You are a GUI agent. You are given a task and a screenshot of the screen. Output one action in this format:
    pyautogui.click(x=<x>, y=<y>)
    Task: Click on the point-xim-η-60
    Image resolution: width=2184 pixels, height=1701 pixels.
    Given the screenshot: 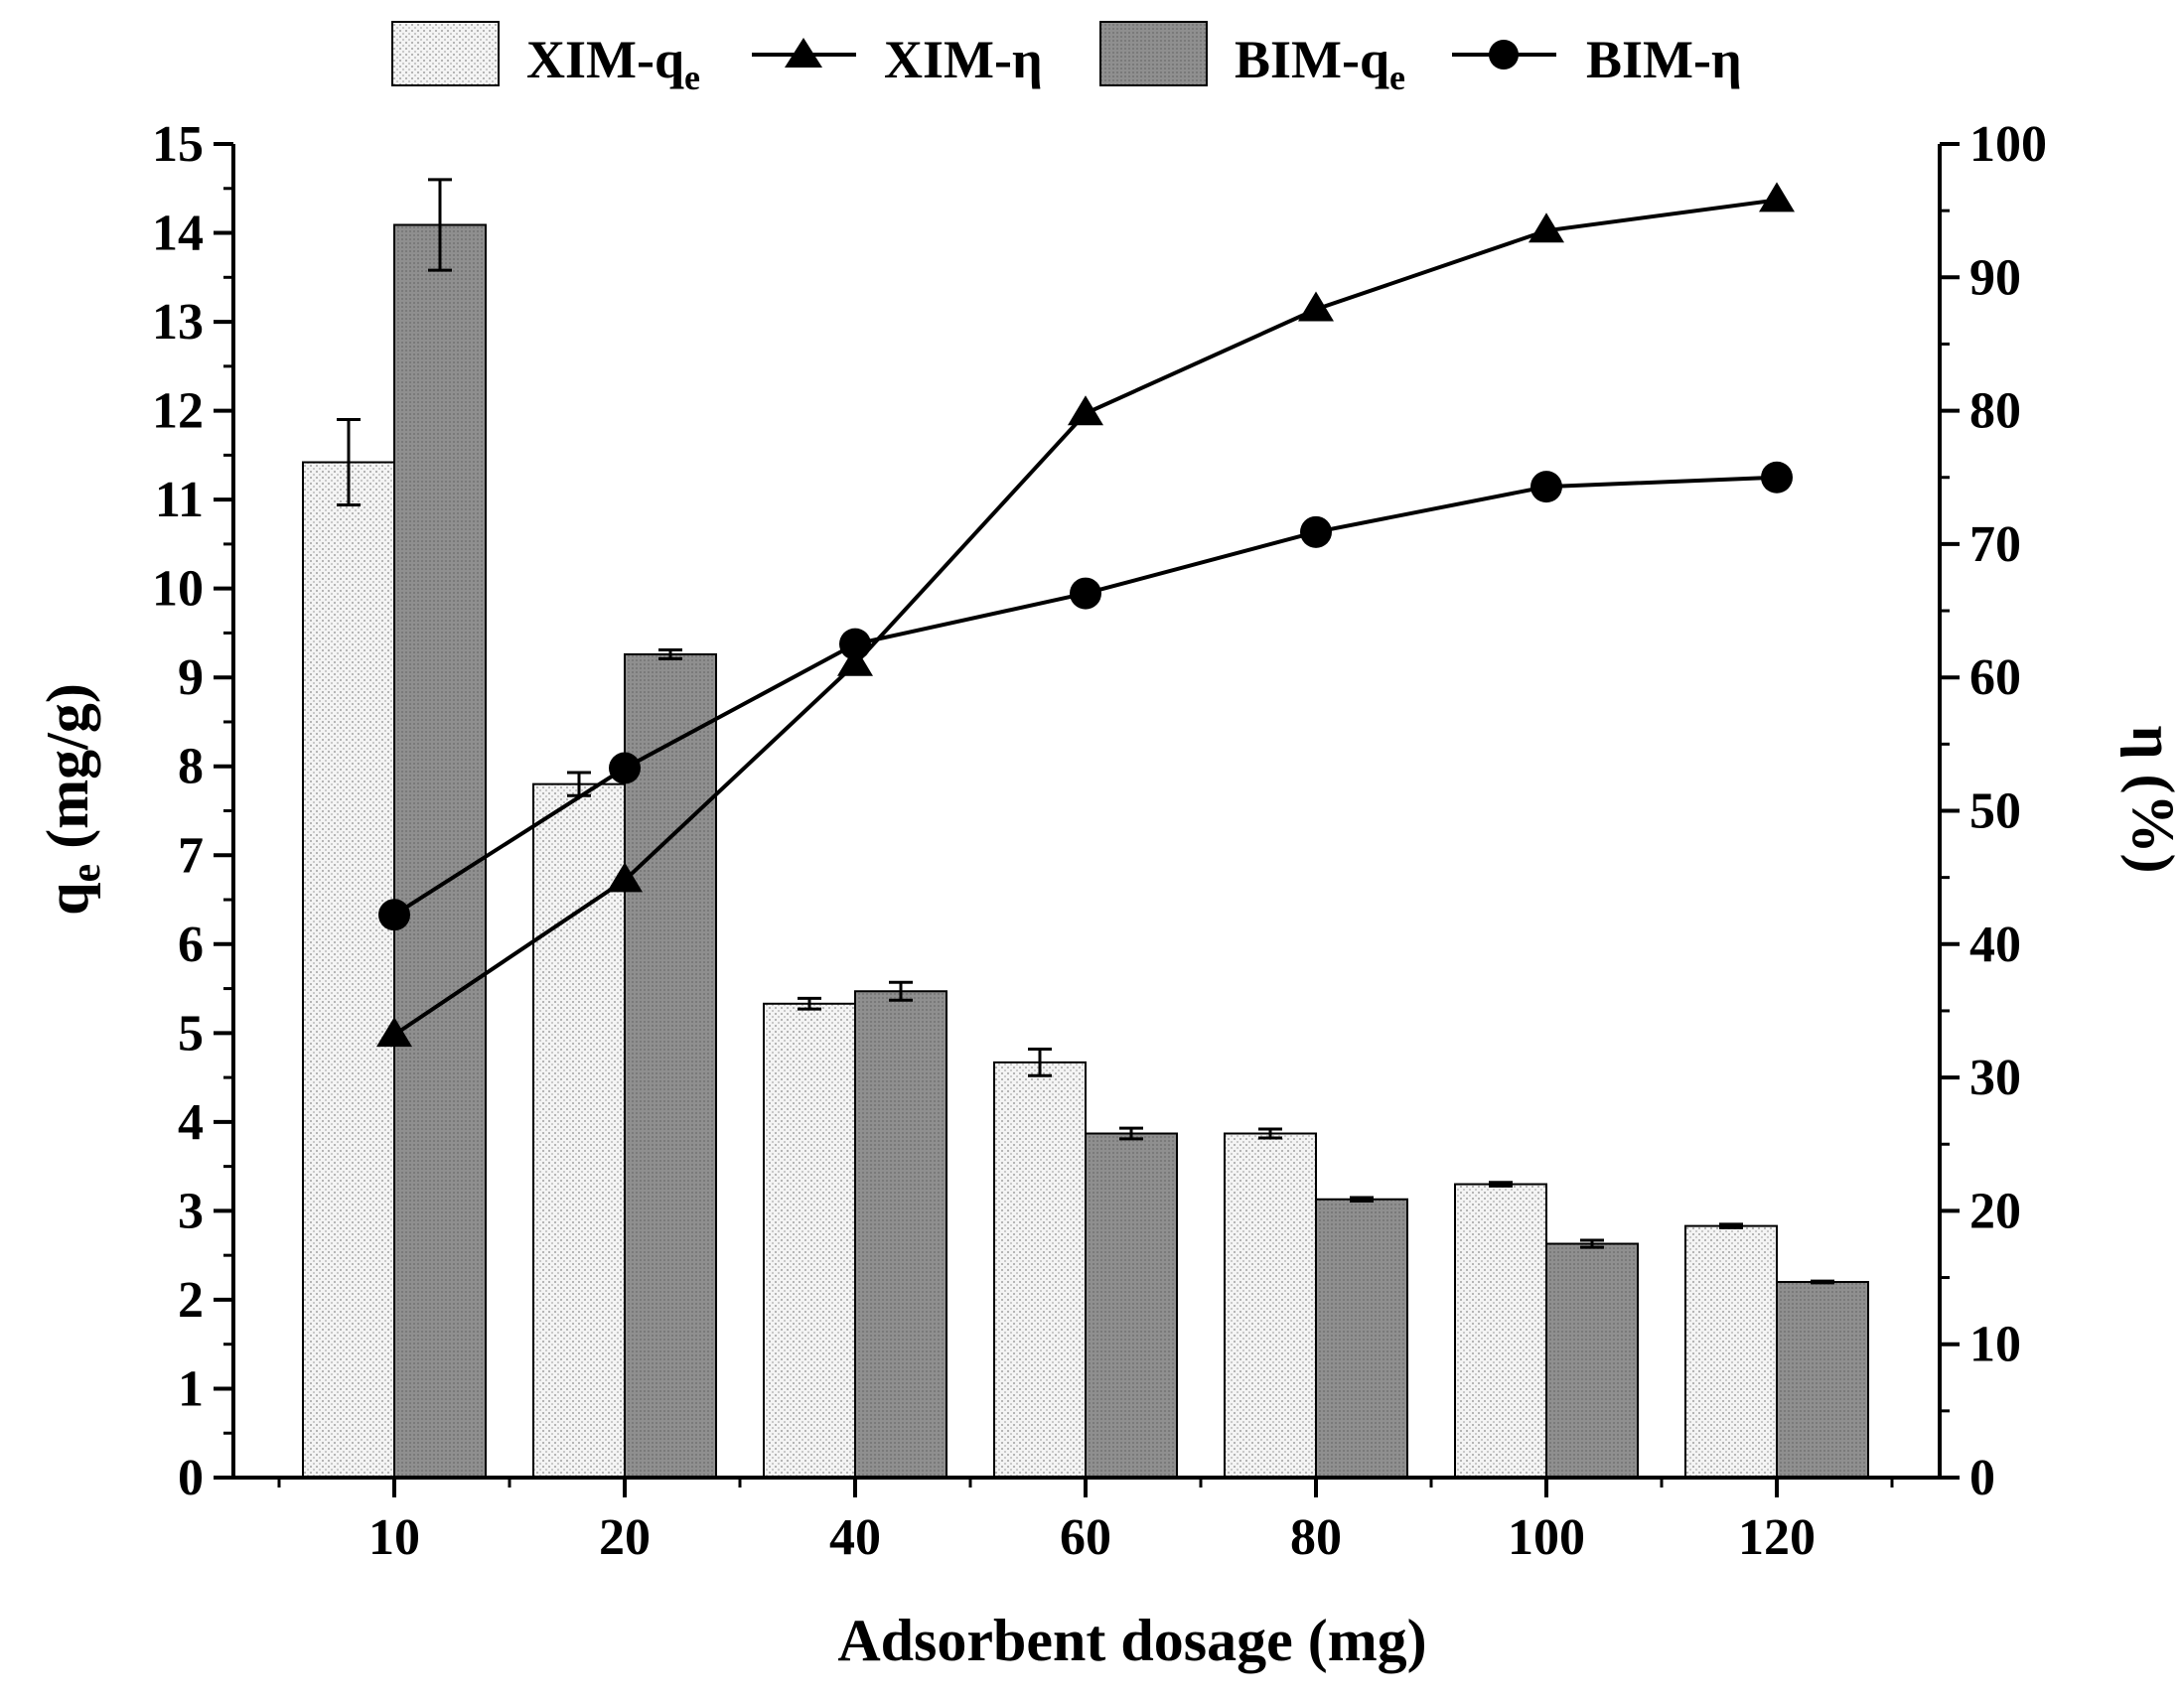 What is the action you would take?
    pyautogui.click(x=1085, y=410)
    